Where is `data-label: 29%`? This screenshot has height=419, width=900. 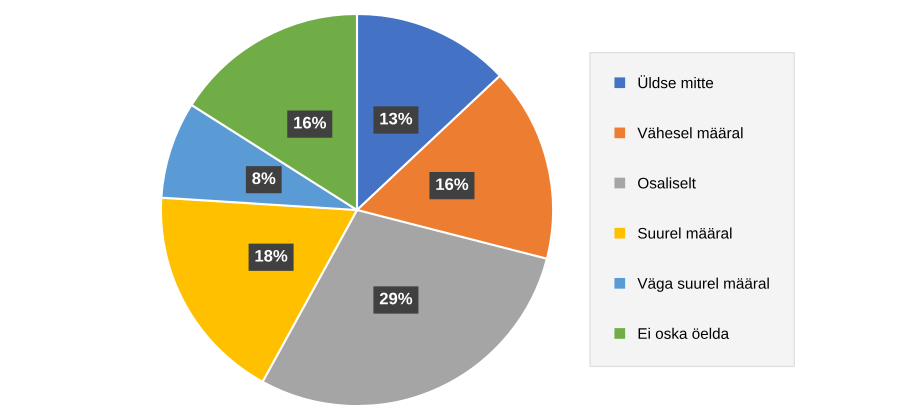 data-label: 29% is located at coordinates (396, 298).